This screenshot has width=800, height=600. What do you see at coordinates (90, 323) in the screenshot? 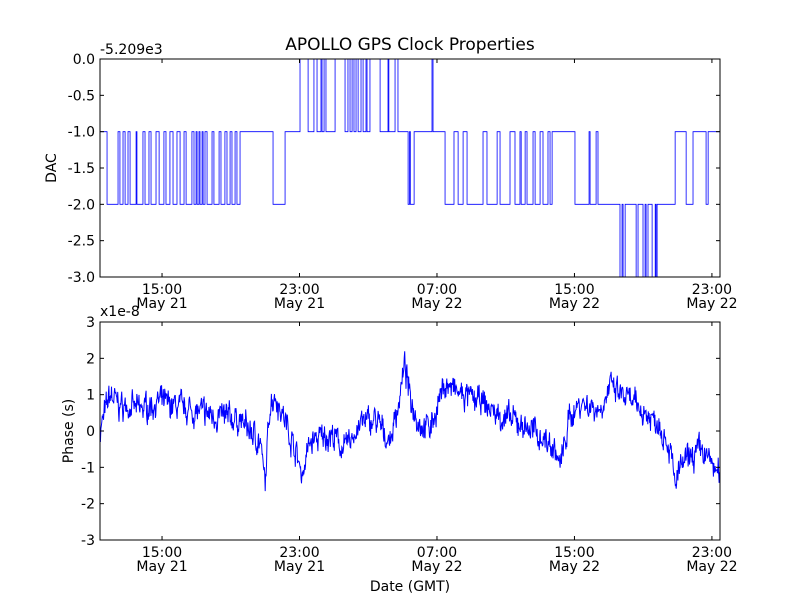
I see `y-tick-label: 3` at bounding box center [90, 323].